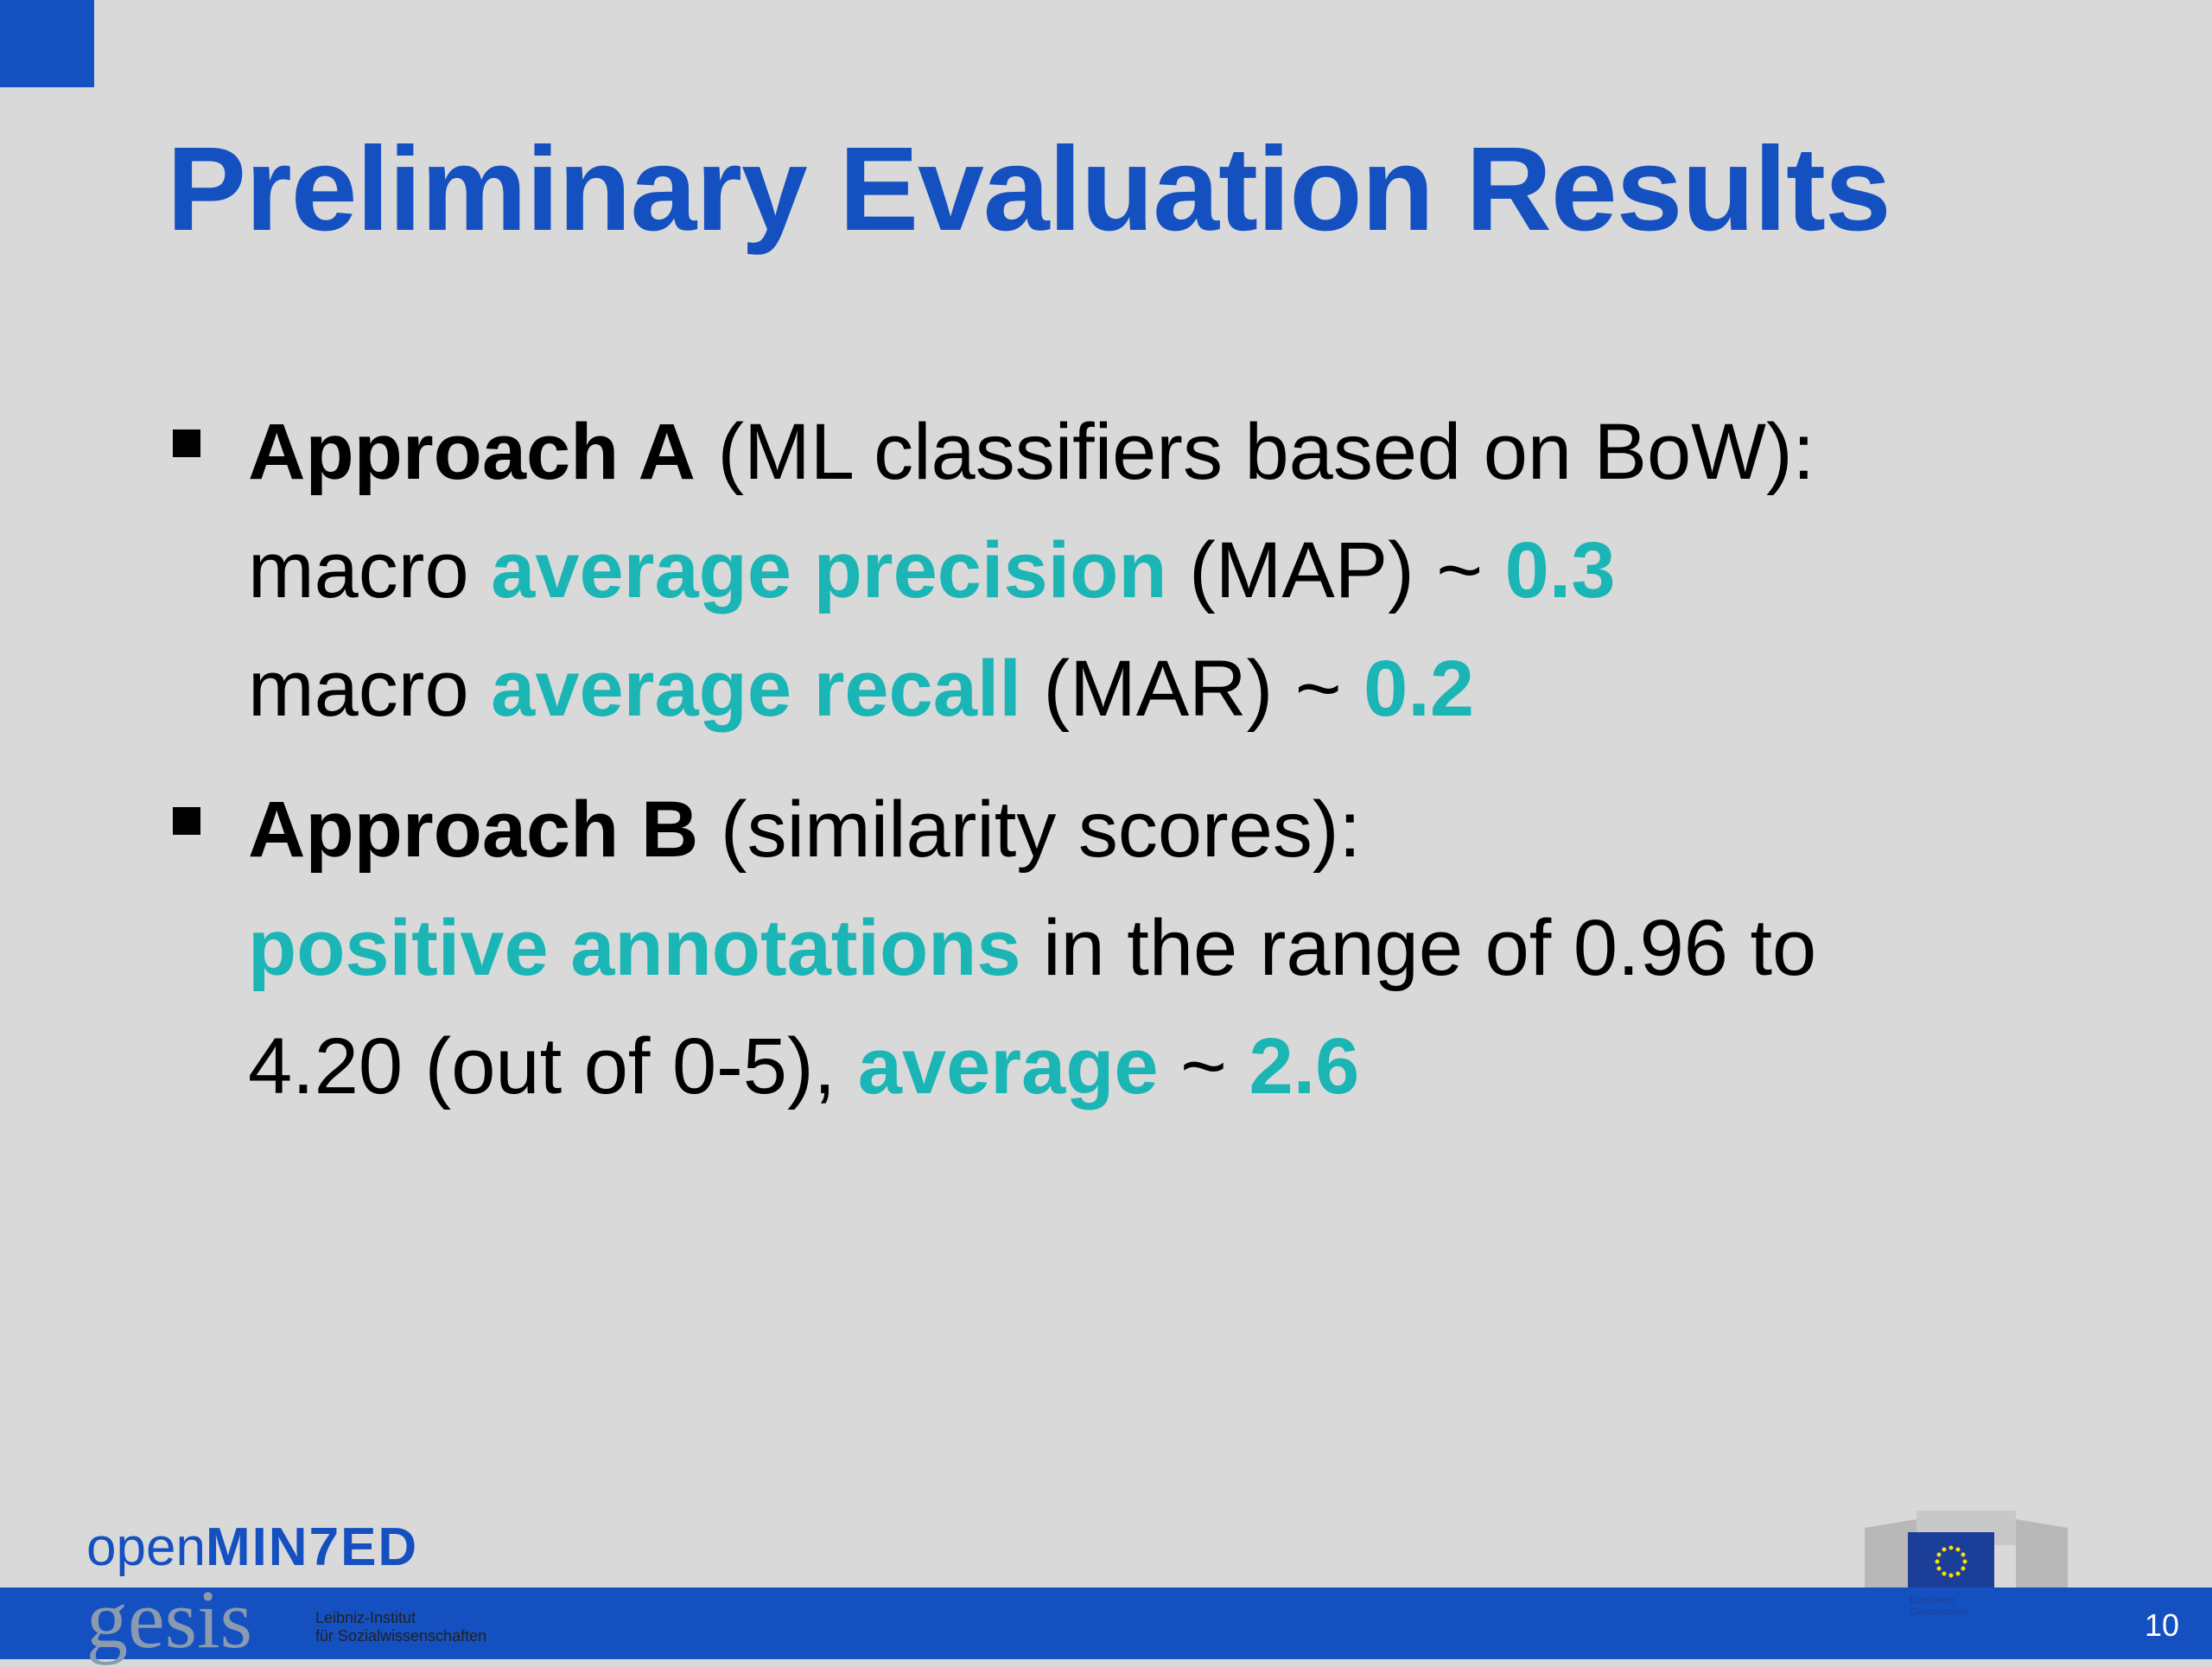 The image size is (2212, 1667). I want to click on text-segment: (ML classifiers based on BoW):, so click(1255, 452).